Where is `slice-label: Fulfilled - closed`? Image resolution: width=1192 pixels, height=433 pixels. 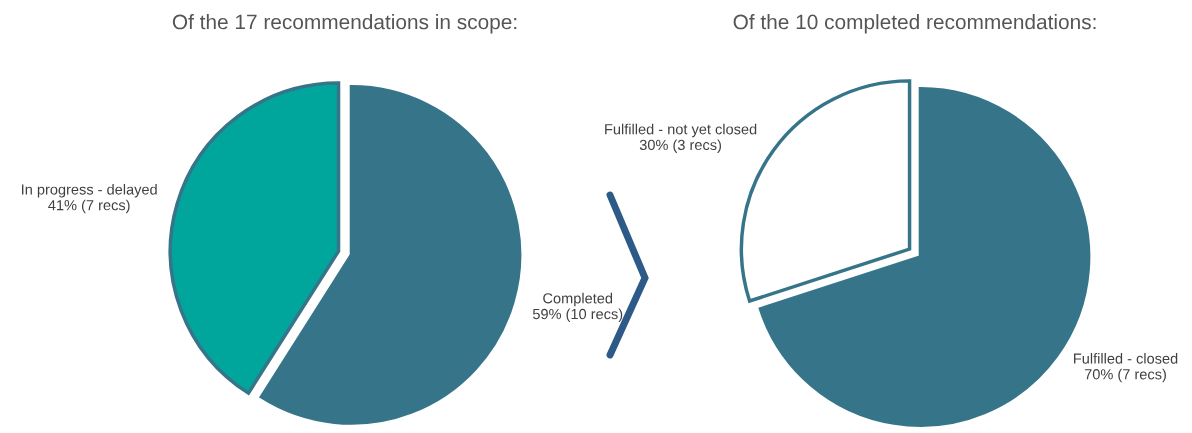
slice-label: Fulfilled - closed is located at coordinates (1126, 358).